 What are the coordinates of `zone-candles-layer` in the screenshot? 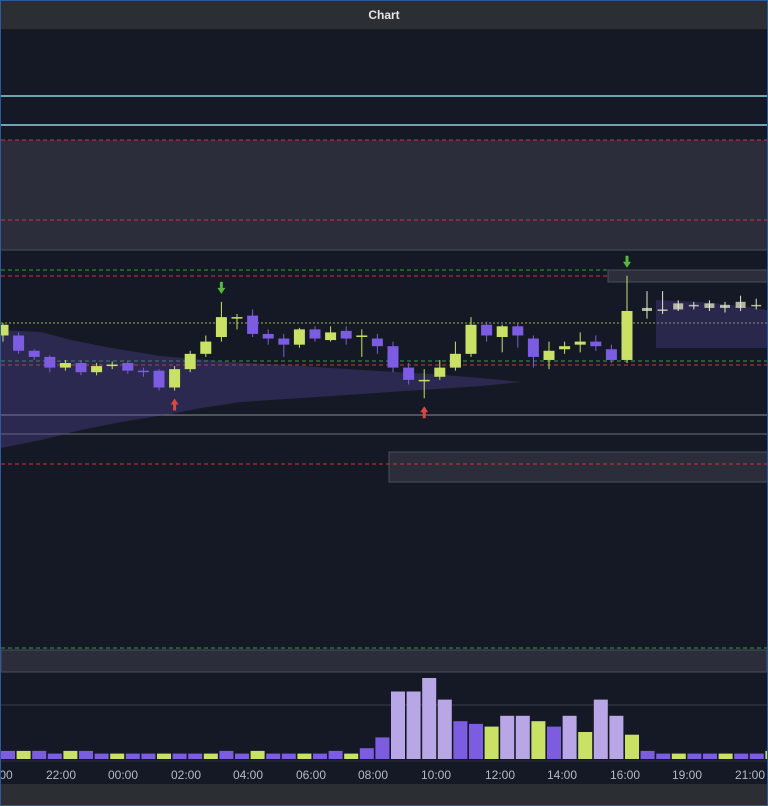 It's located at (702, 305).